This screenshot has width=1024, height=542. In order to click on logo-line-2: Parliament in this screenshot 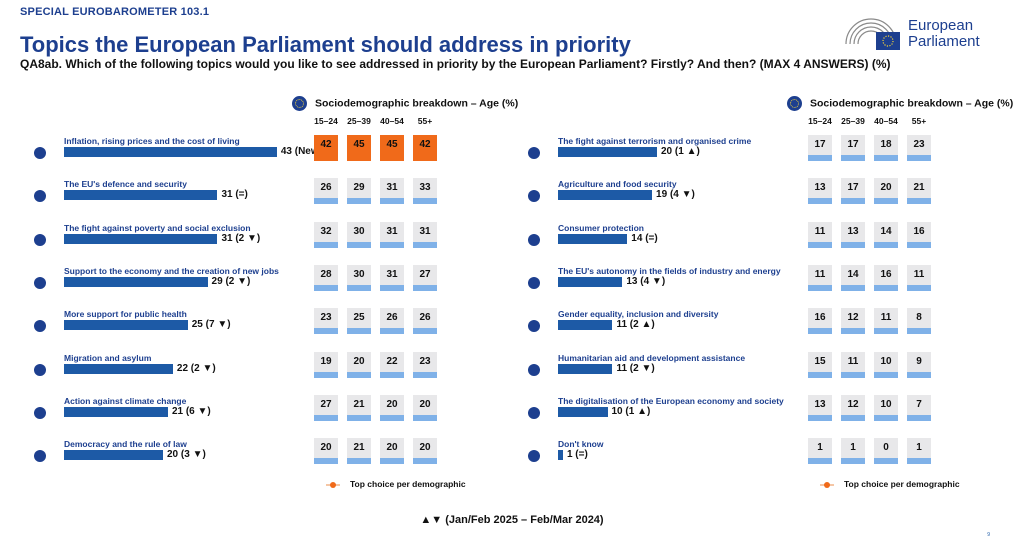, I will do `click(944, 41)`.